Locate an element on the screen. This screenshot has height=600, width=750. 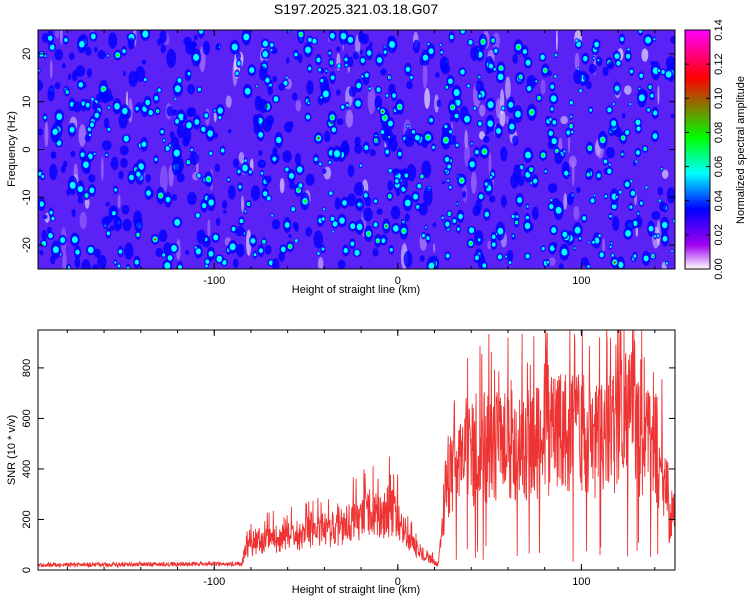
spectrogram-x-axis-label: Height of straight line (km) is located at coordinates (356, 290).